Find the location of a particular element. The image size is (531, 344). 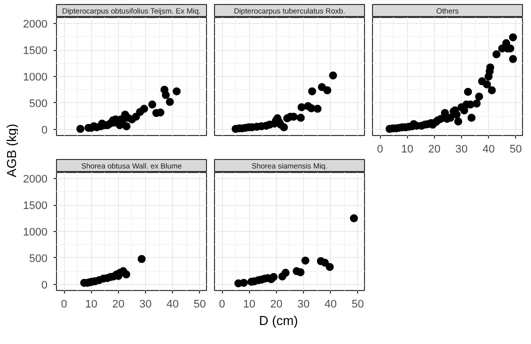

x-axis-title: D (cm) is located at coordinates (278, 320).